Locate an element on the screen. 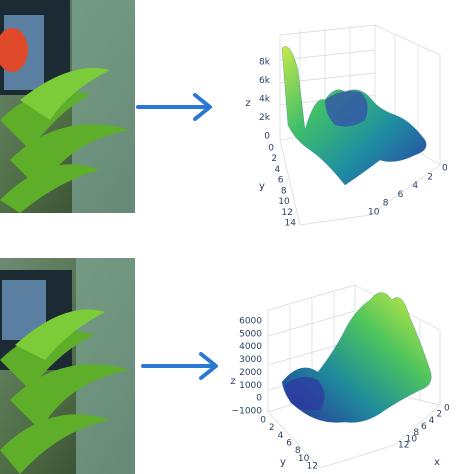  z-tick-label: 8k is located at coordinates (265, 63).